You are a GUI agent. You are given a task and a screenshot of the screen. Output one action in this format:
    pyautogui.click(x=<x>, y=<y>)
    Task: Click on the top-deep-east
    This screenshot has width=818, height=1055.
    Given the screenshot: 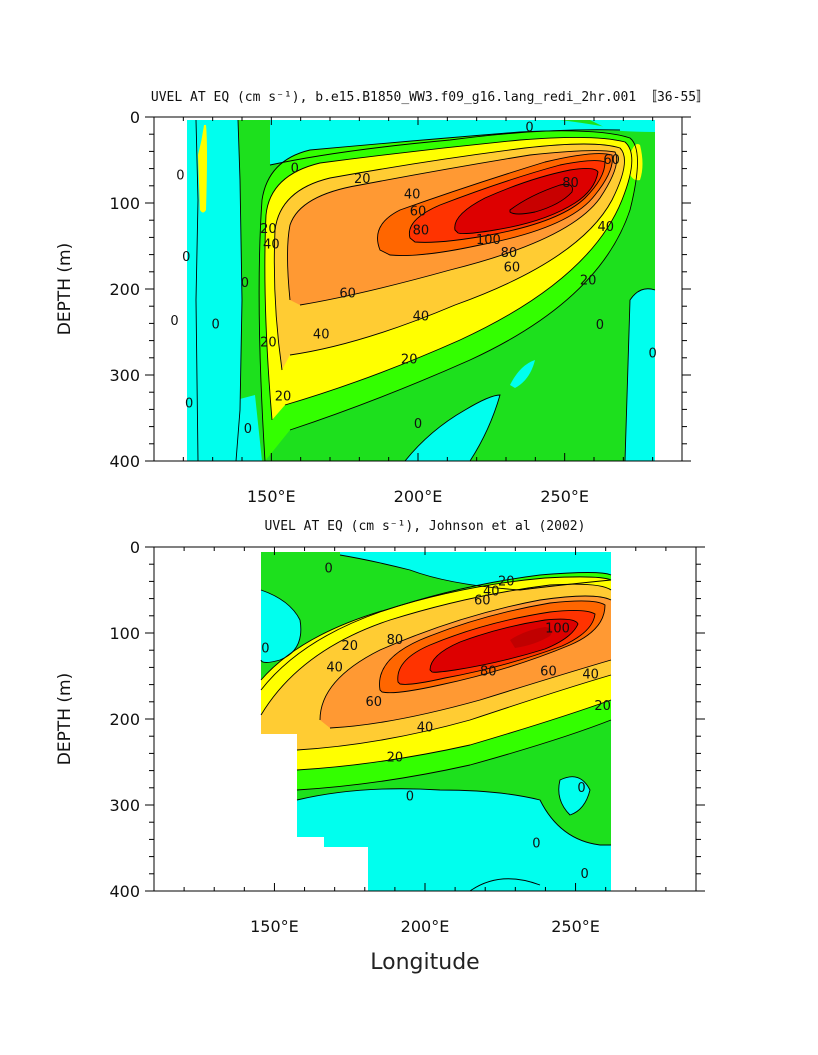 What is the action you would take?
    pyautogui.click(x=640, y=374)
    